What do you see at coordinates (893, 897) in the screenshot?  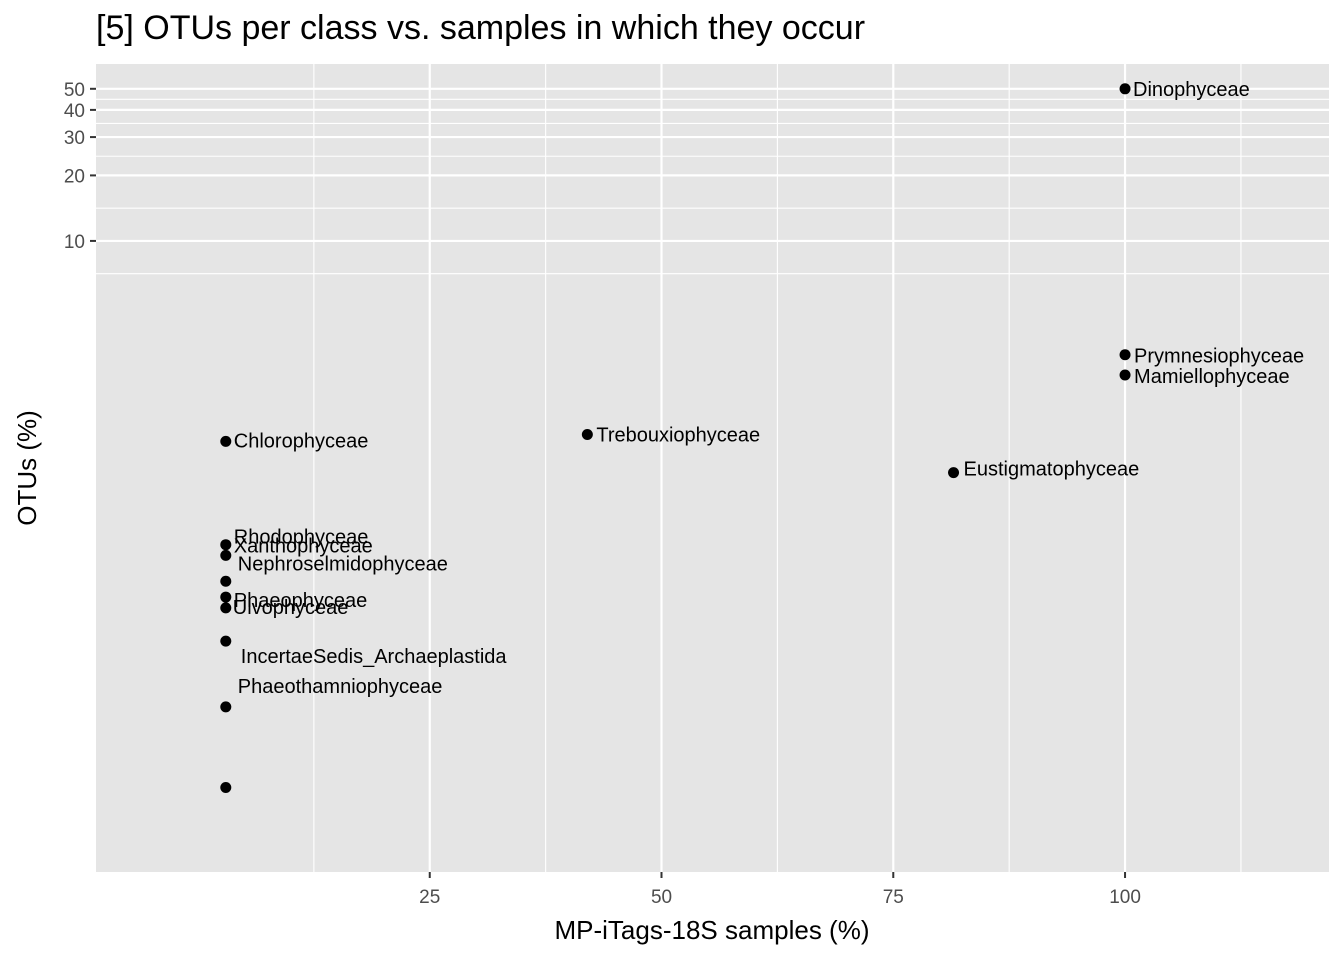 I see `x-tick-label: 75` at bounding box center [893, 897].